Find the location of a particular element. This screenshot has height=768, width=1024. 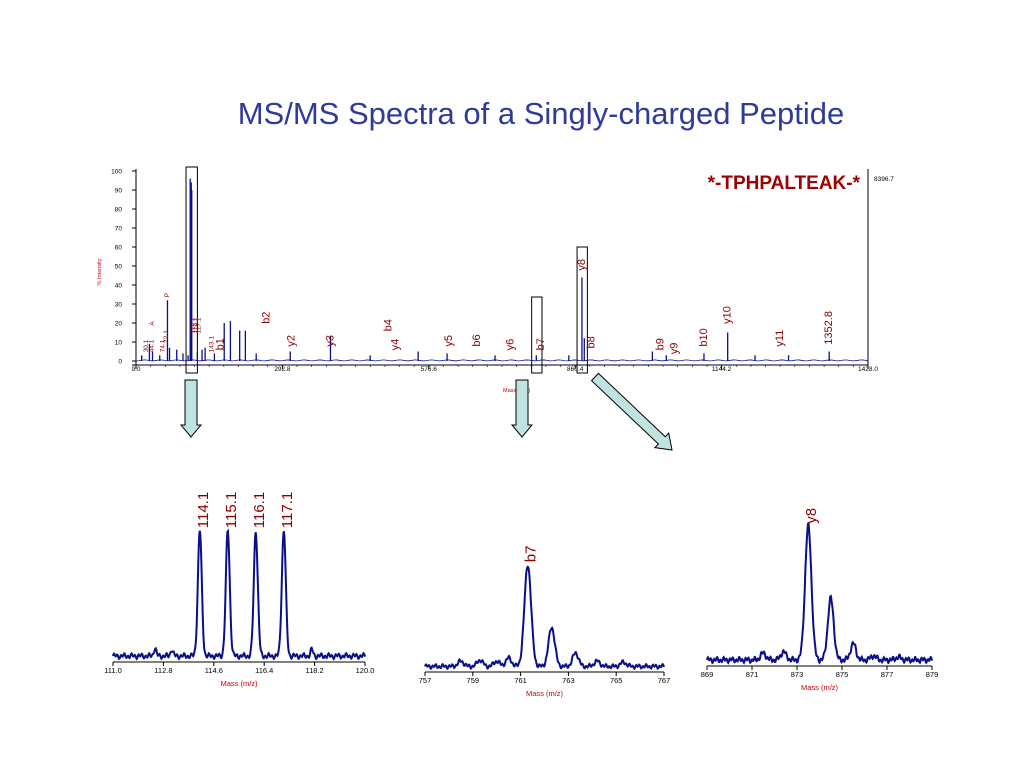

peak-label: y9 is located at coordinates (674, 349).